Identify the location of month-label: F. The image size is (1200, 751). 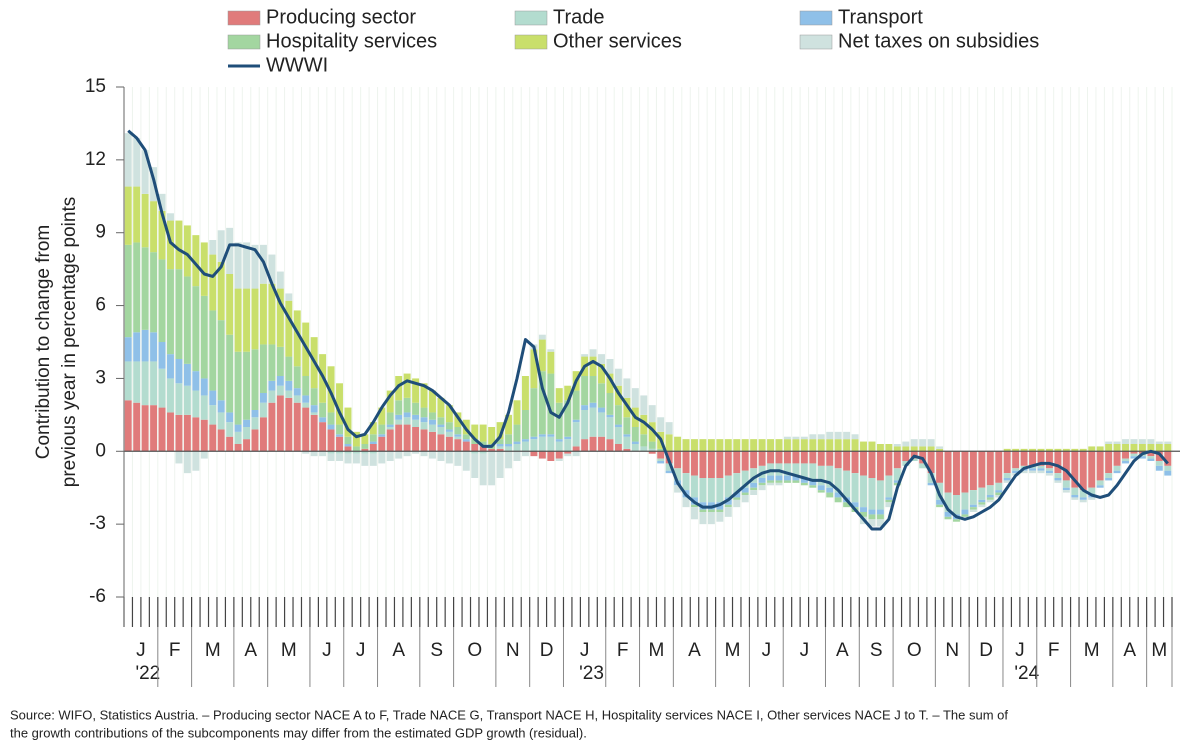
(1054, 650).